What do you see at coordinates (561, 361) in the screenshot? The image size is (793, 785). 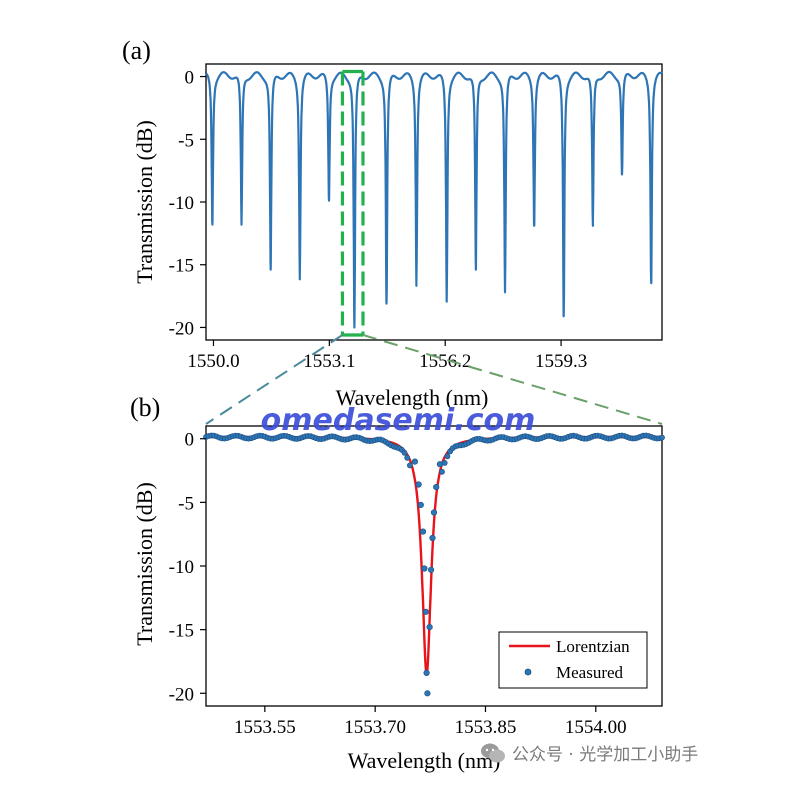 I see `panel-a-x-tick-label: 1559.3` at bounding box center [561, 361].